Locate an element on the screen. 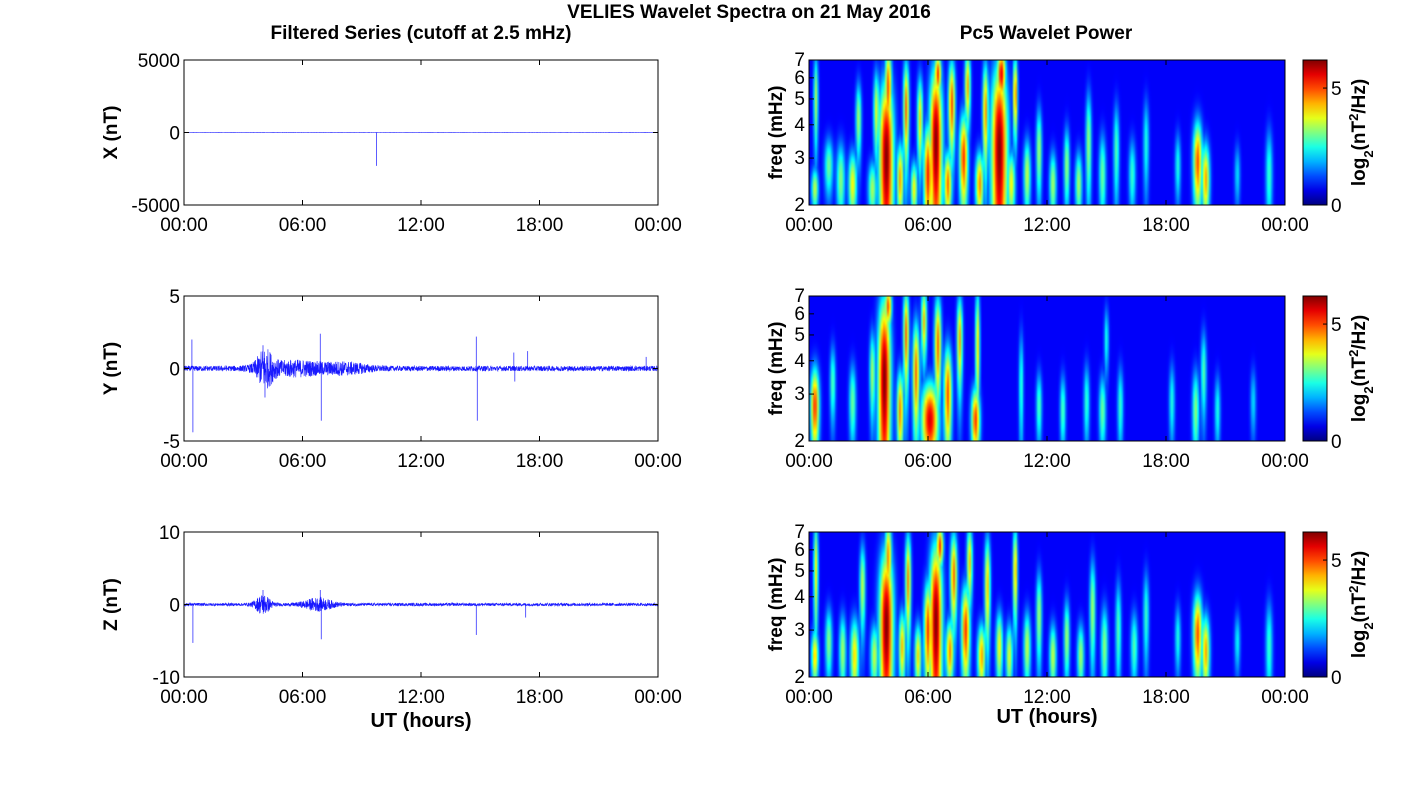 This screenshot has width=1418, height=793. series-x-xtick-label: 18:00 is located at coordinates (540, 225).